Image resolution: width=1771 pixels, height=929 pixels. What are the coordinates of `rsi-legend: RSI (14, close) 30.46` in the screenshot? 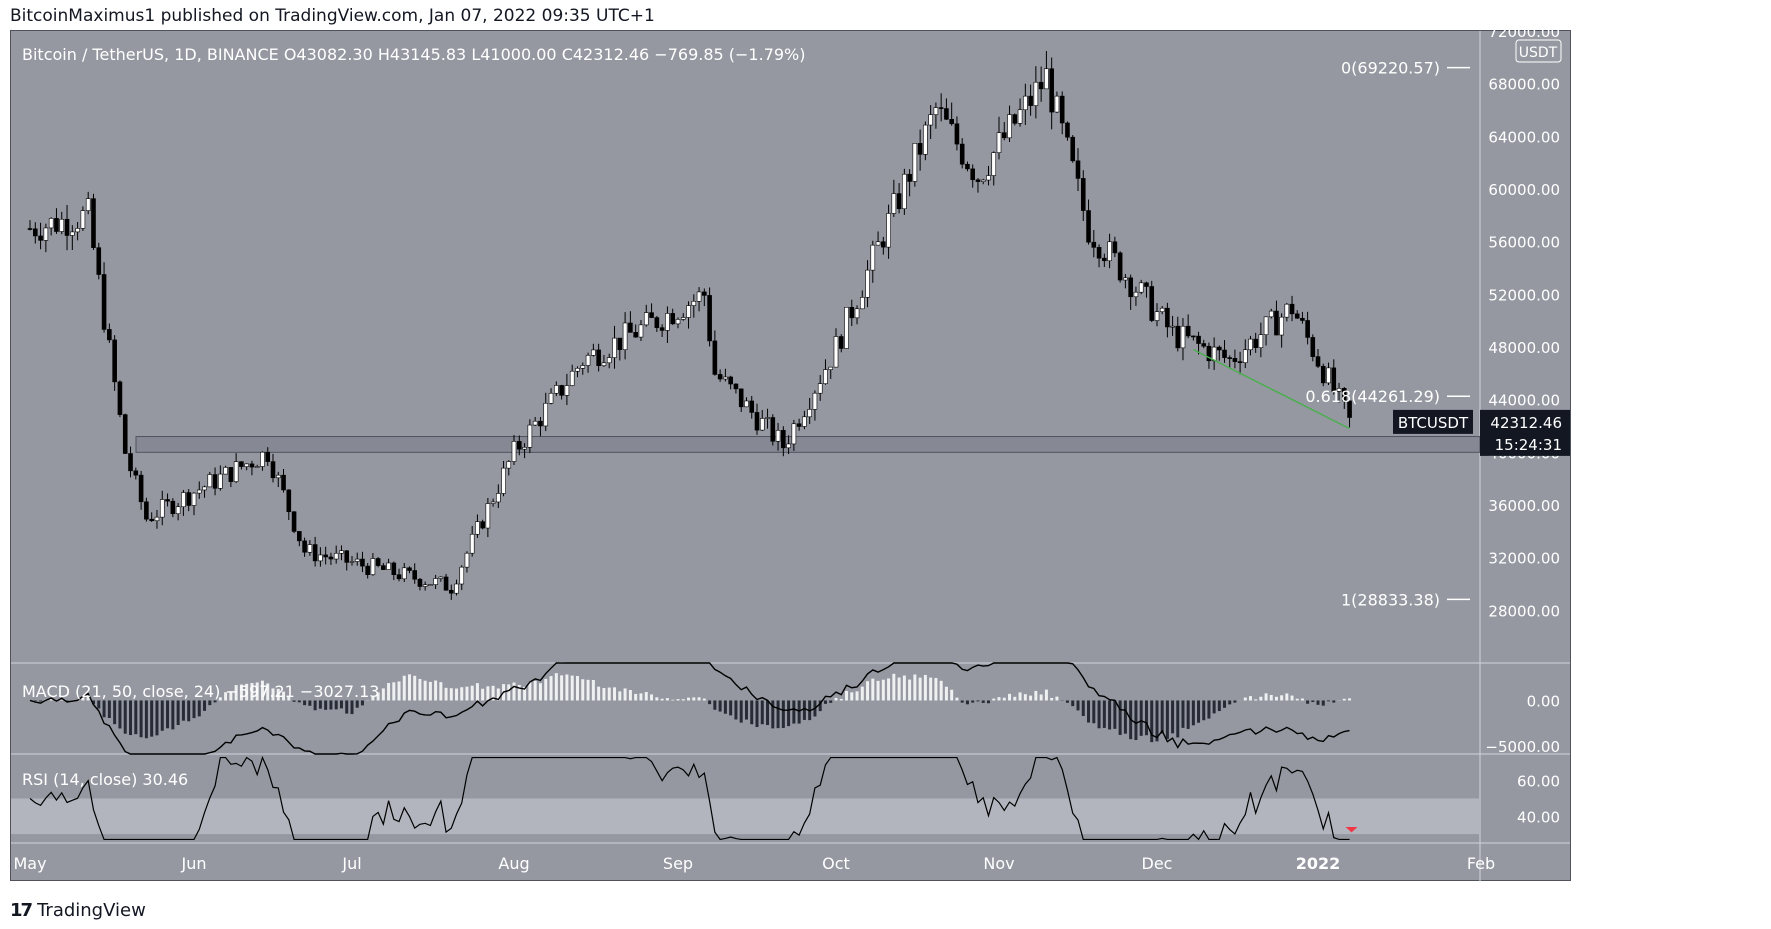 It's located at (105, 779).